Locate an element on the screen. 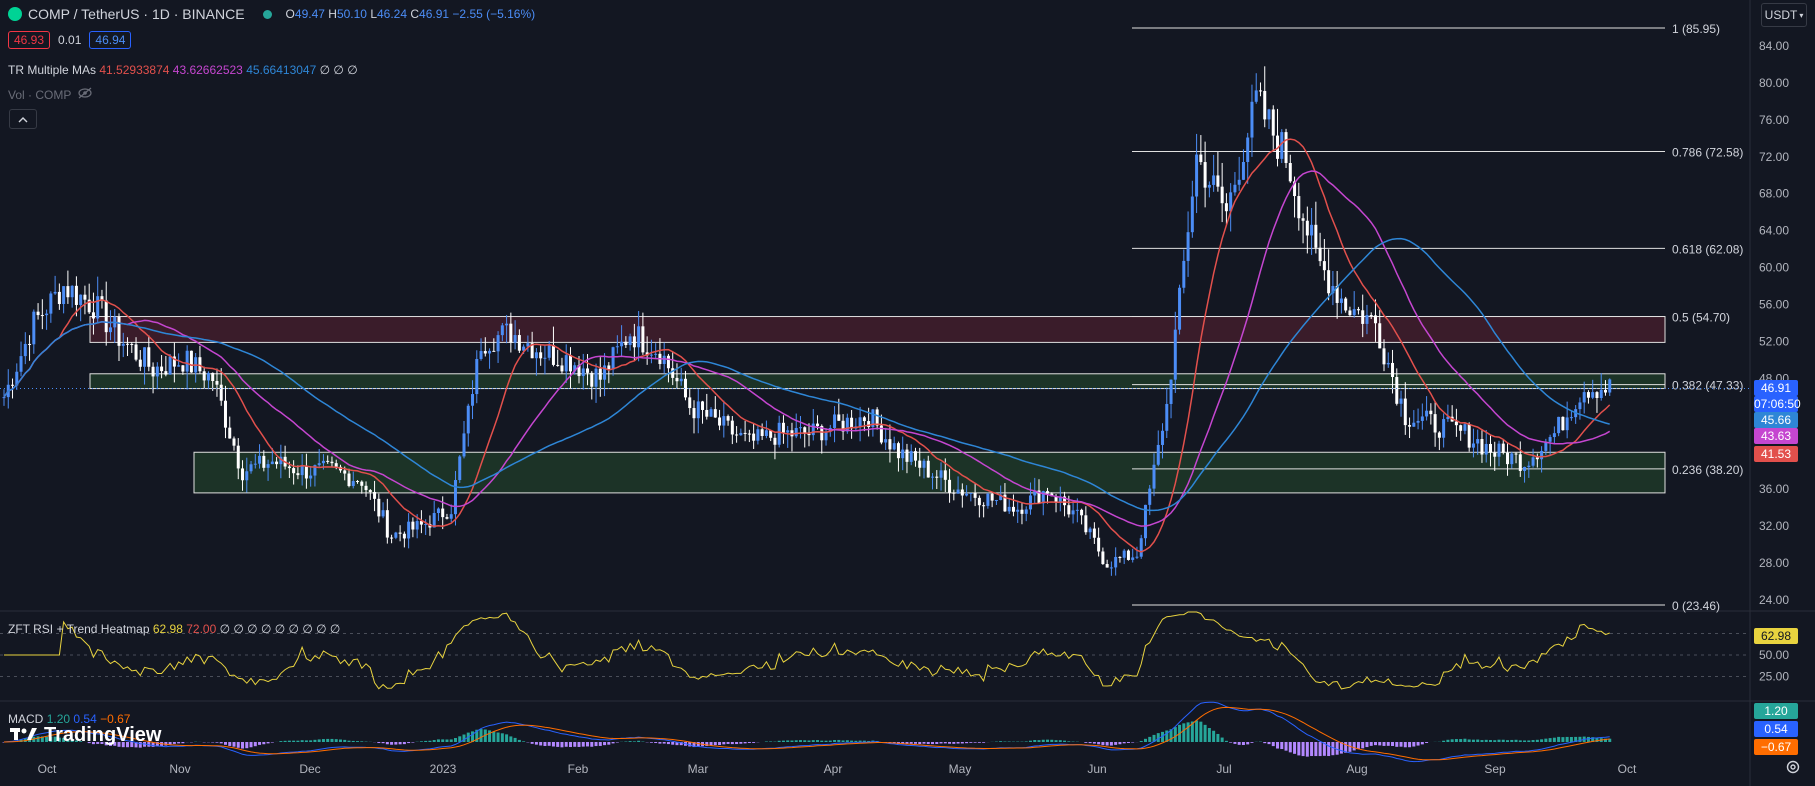  tradingview-logo: TradingView is located at coordinates (85, 735).